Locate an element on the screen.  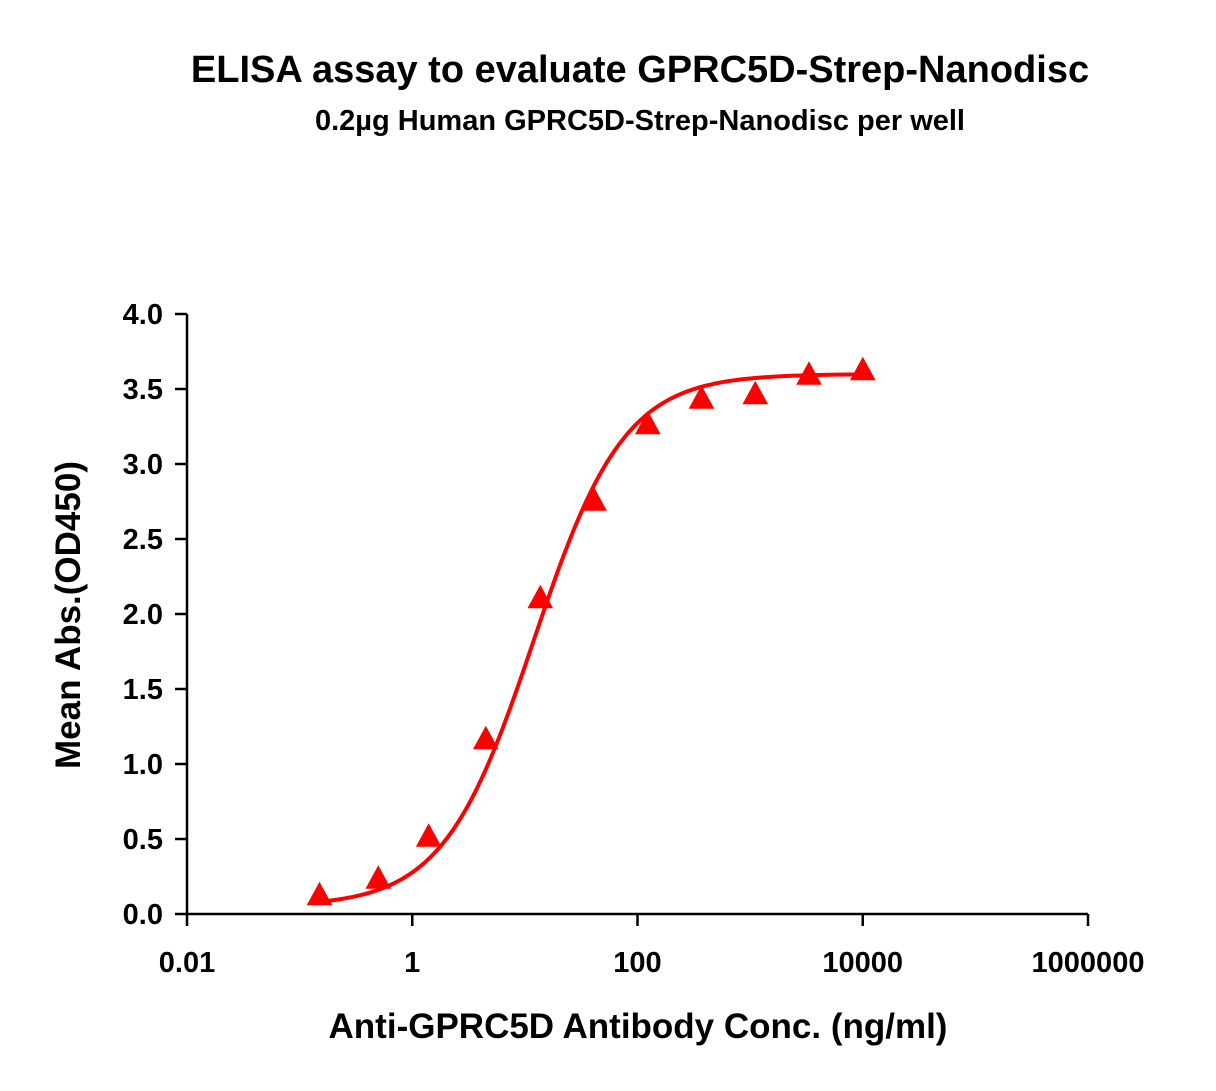
y-tick-label: 1.5 is located at coordinates (143, 690).